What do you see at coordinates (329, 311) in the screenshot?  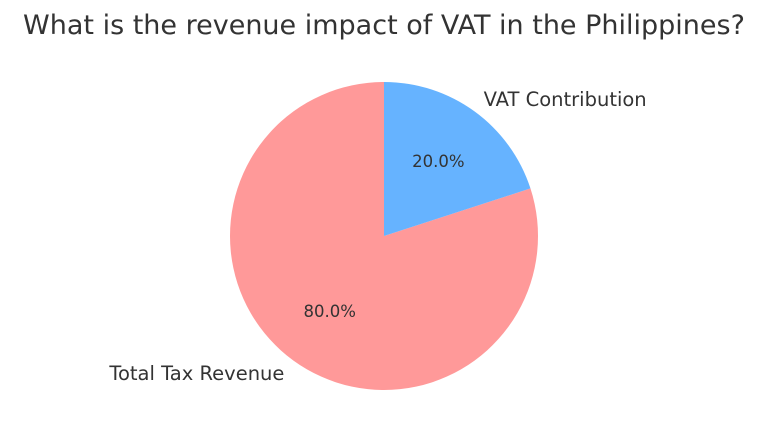 I see `slice-percent-label: 80.0%` at bounding box center [329, 311].